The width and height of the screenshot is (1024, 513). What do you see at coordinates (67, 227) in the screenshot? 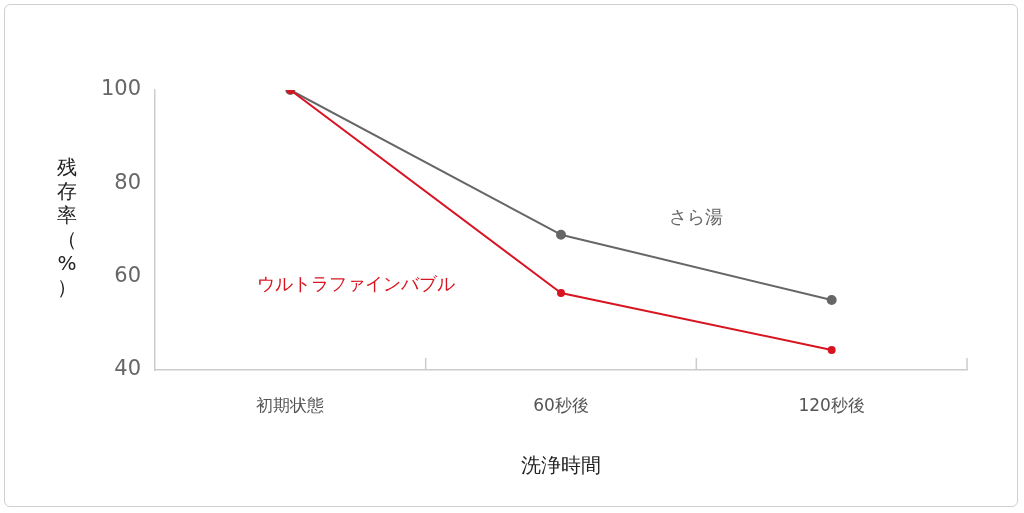
I see `y-axis-title: 残存率（%）` at bounding box center [67, 227].